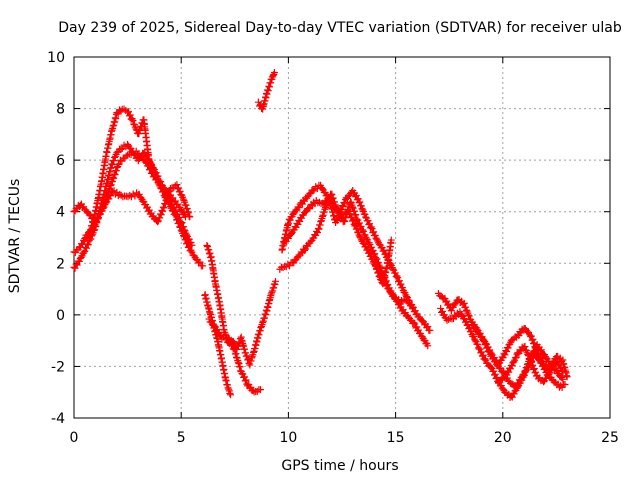  What do you see at coordinates (288, 438) in the screenshot?
I see `x-tick-label: 10` at bounding box center [288, 438].